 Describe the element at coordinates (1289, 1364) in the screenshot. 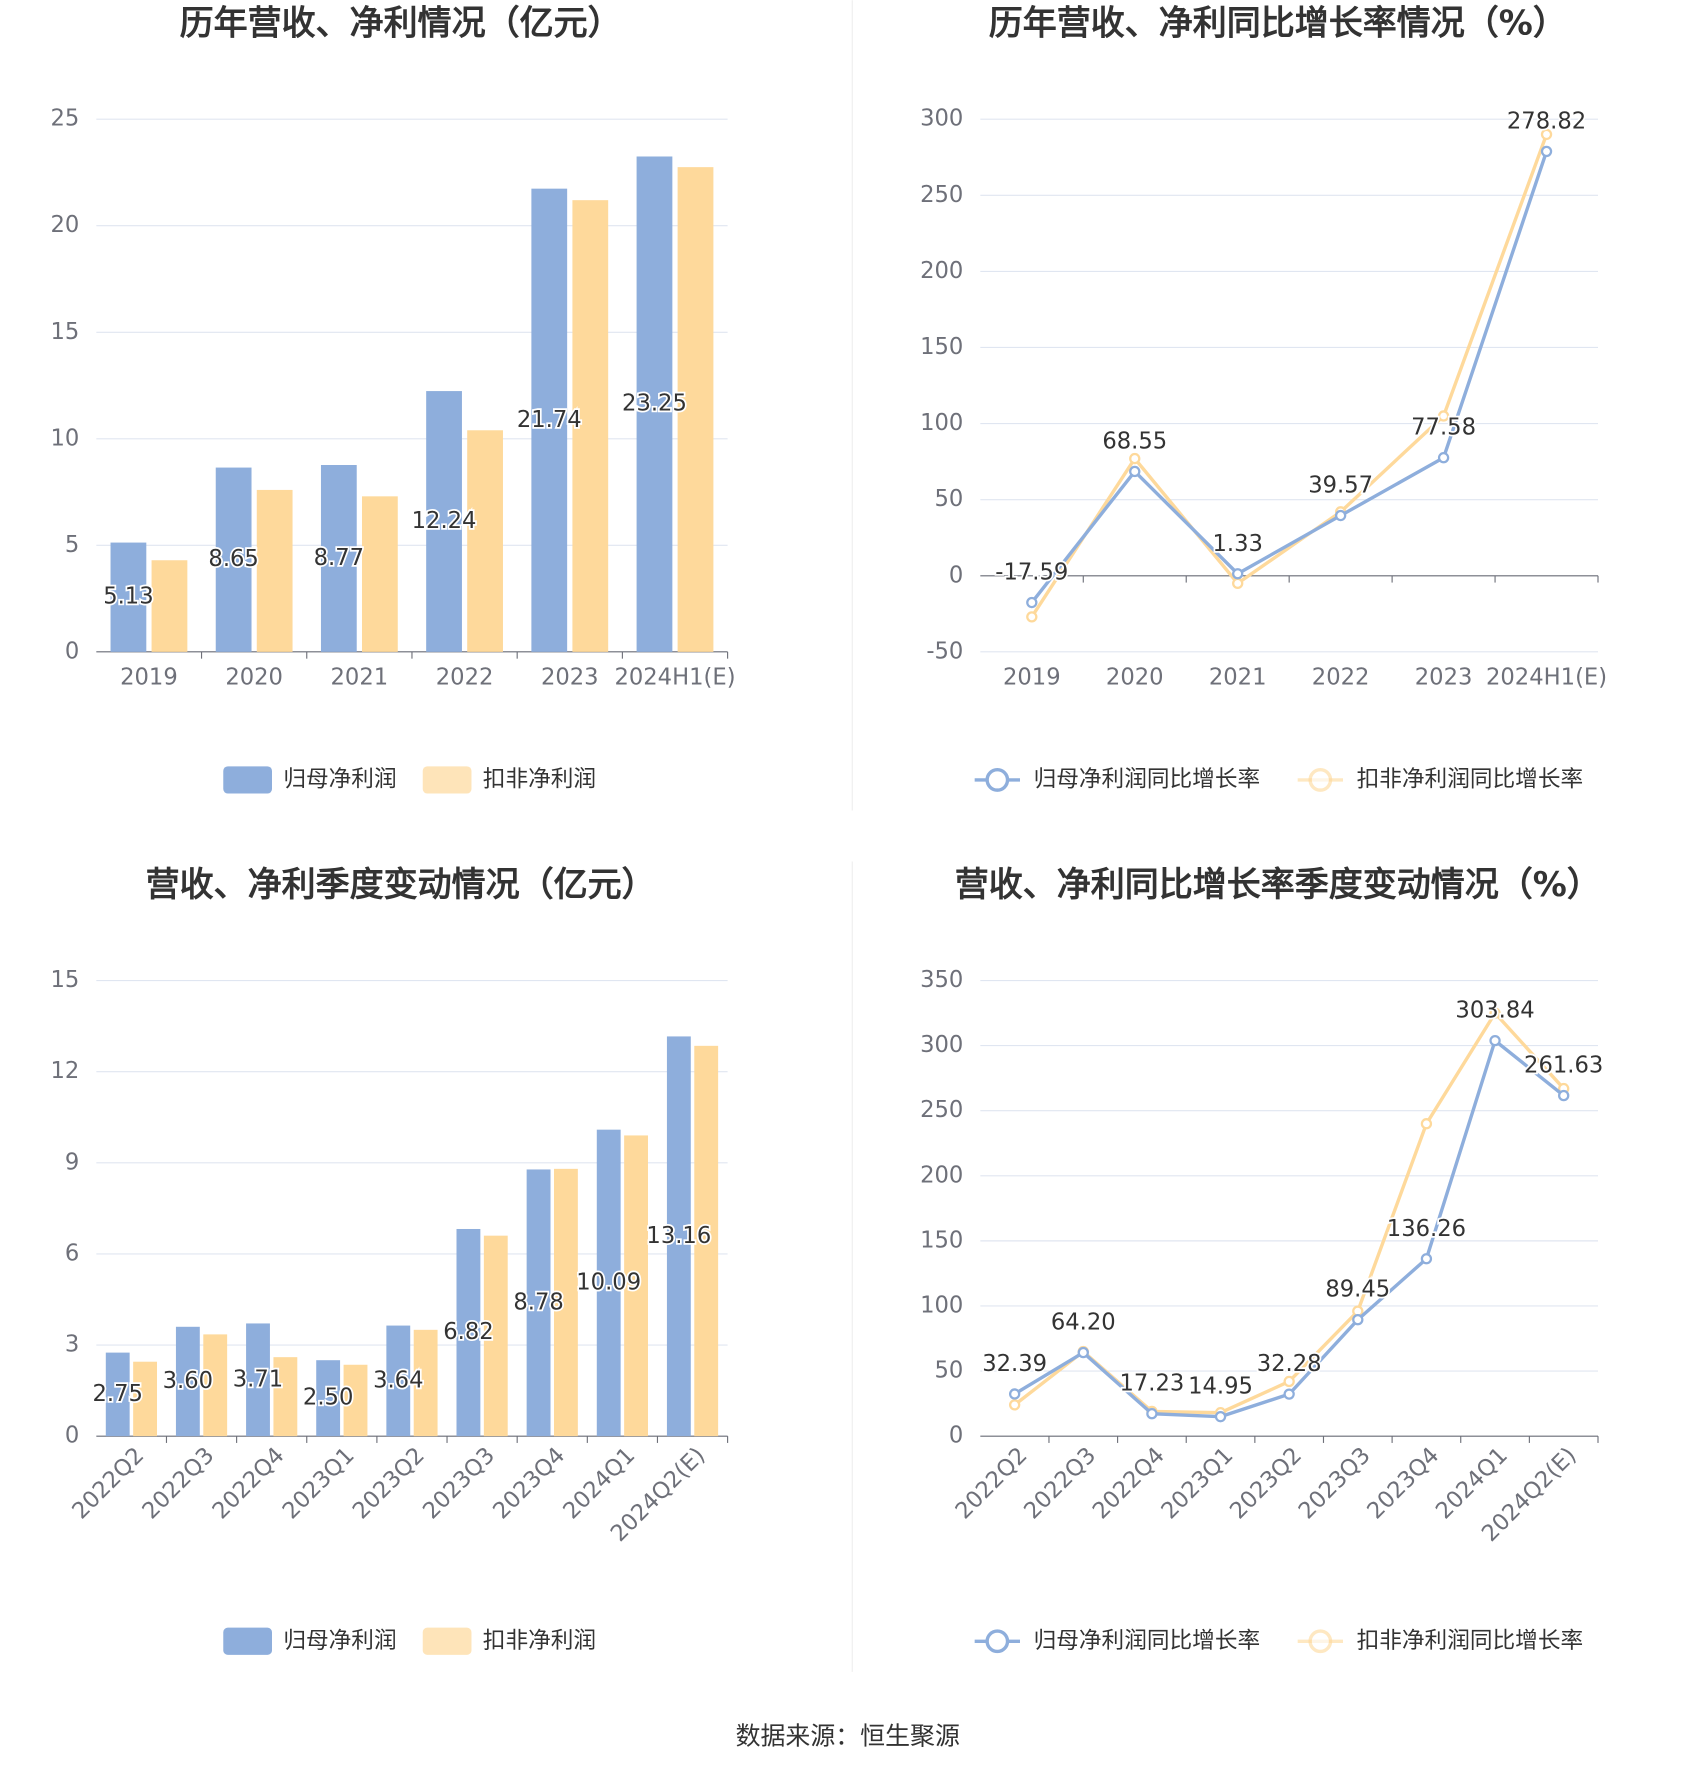

I see `value-label: 32.28` at that location.